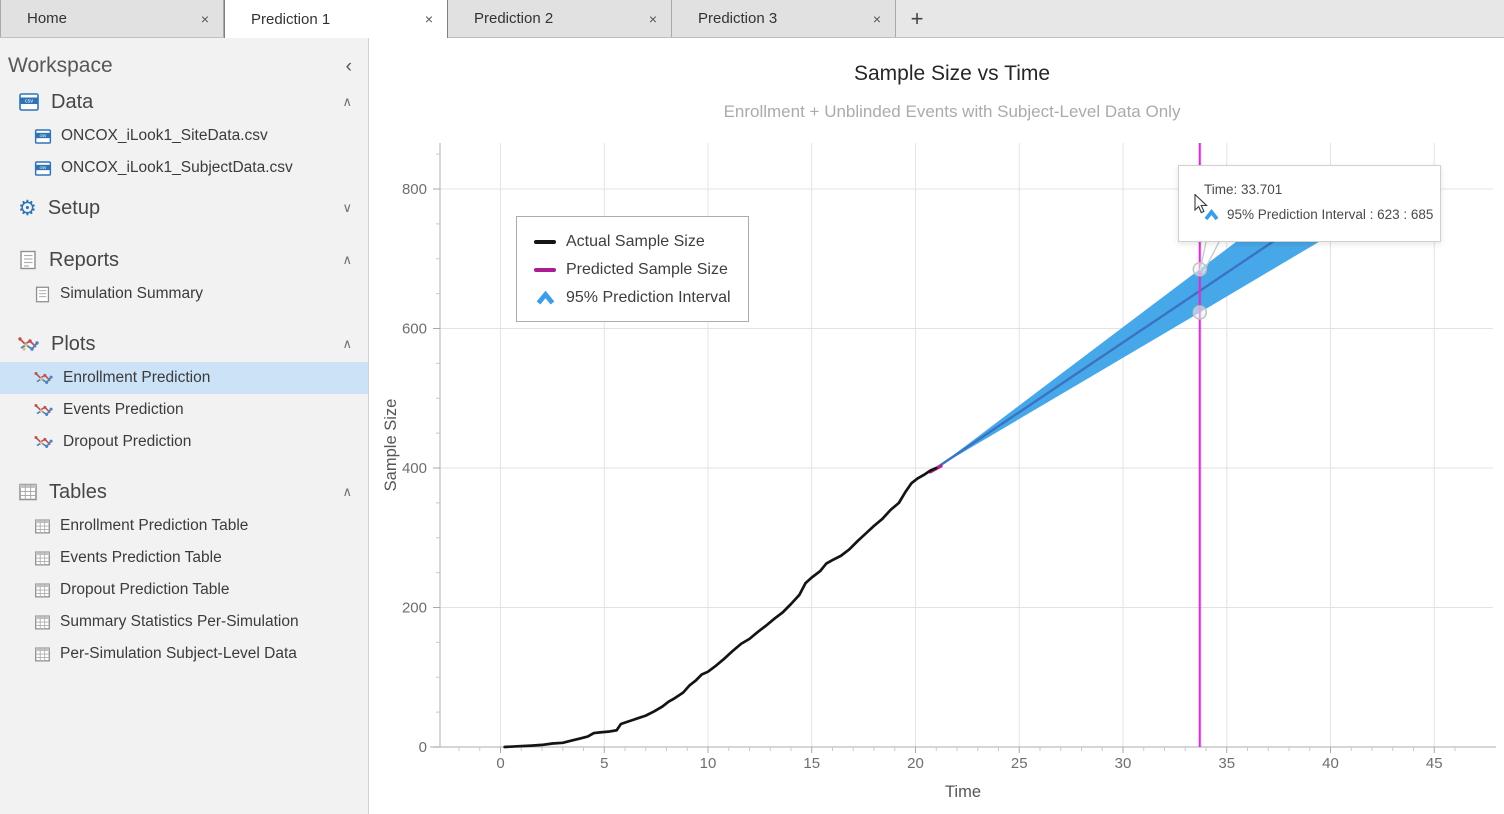 The width and height of the screenshot is (1504, 814). I want to click on sidebar-item-per-simulation-subject-level-data: Per-Simulation Subject-Level Data, so click(184, 654).